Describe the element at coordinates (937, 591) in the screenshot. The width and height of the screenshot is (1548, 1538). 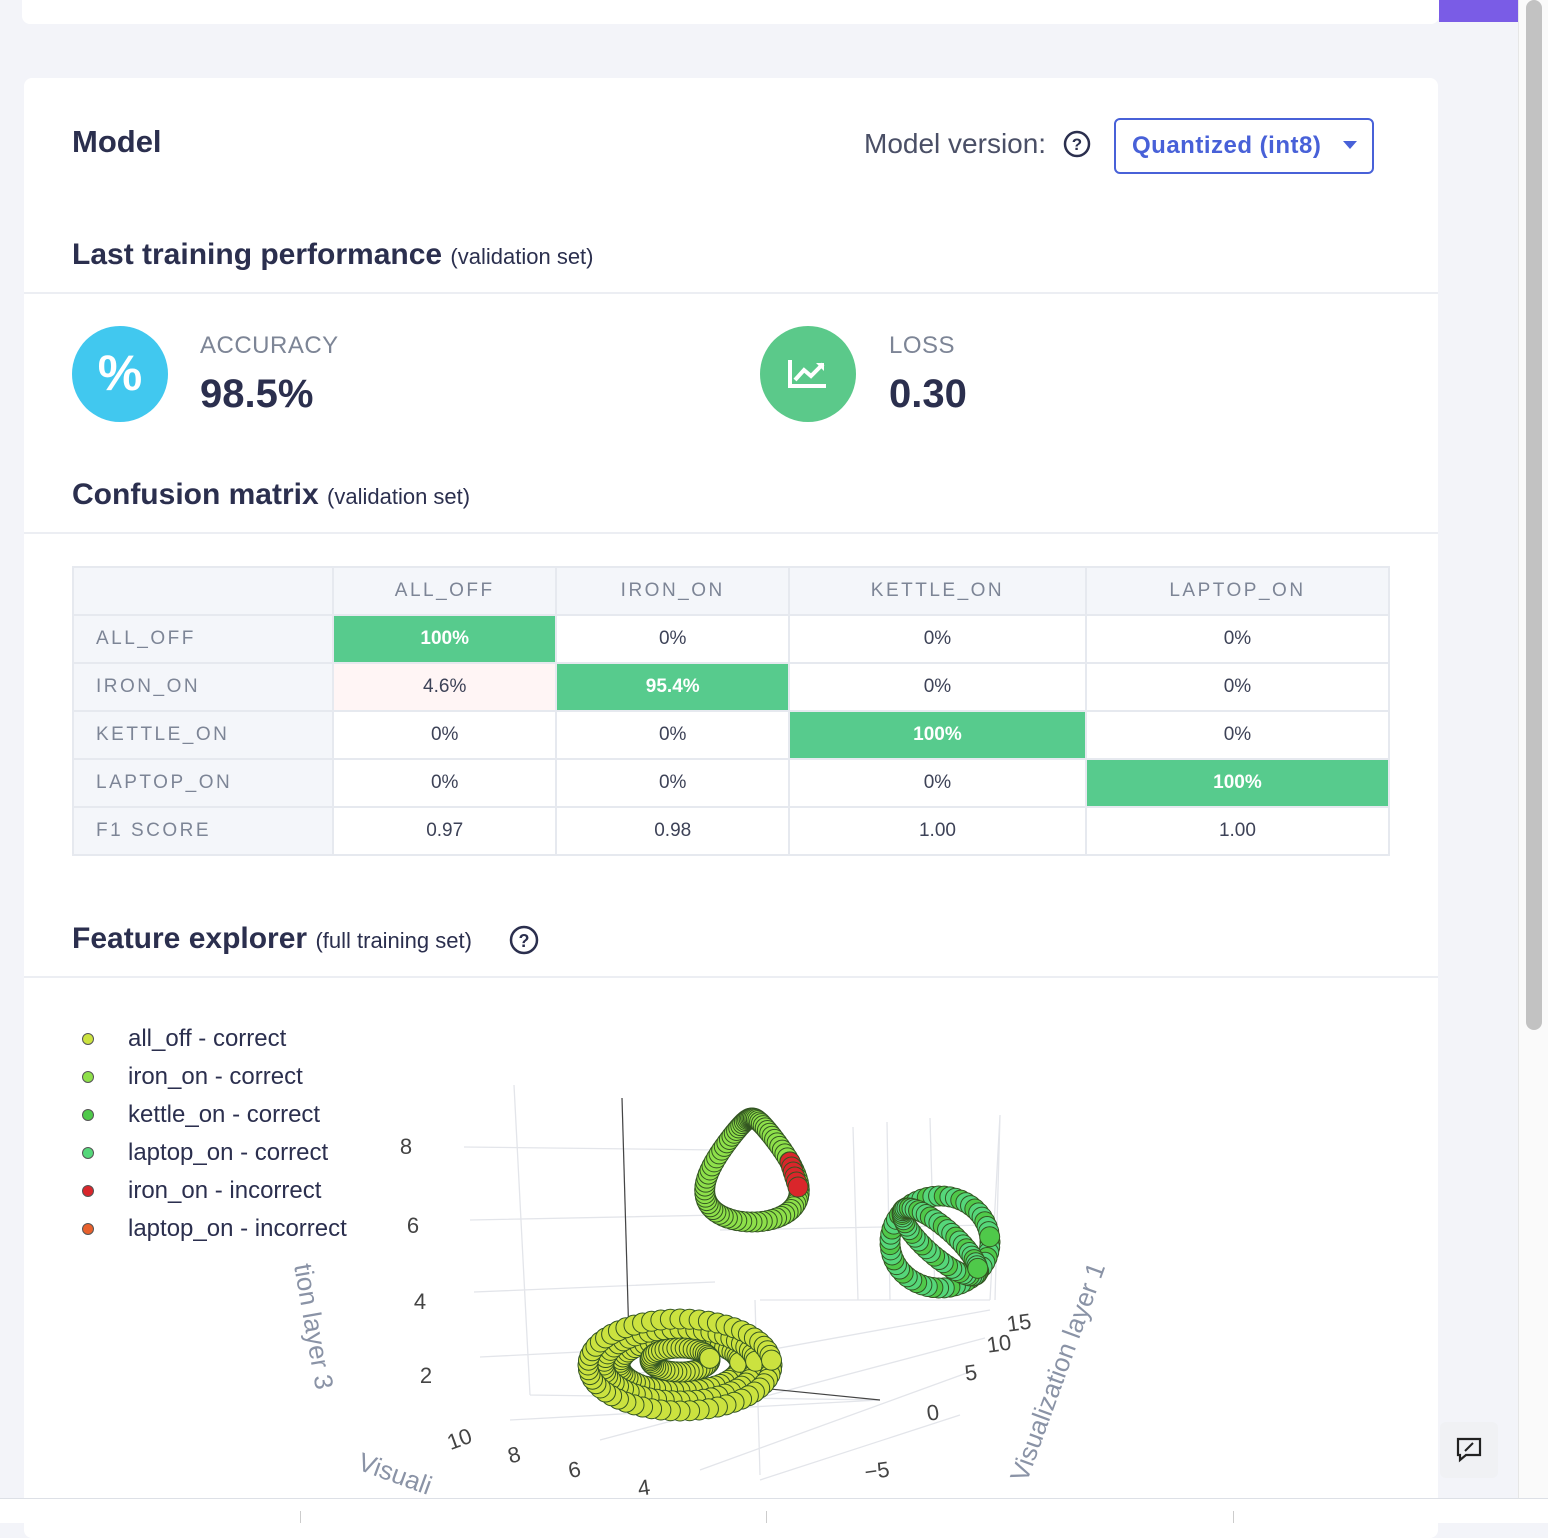
I see `column-header: KETTLE_ON` at that location.